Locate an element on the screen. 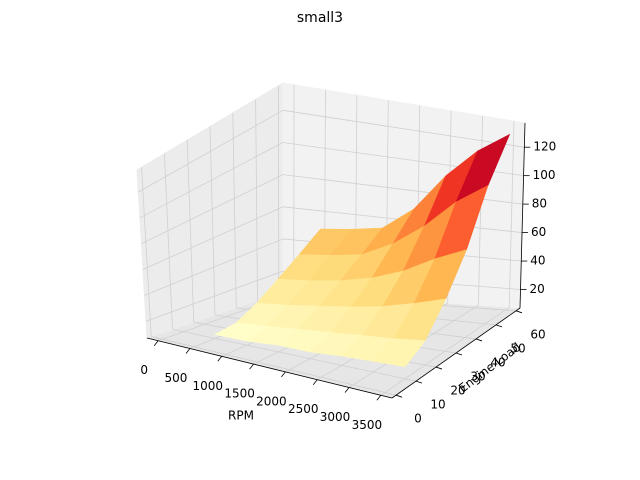 The width and height of the screenshot is (640, 480). x-tick-label: 2500 is located at coordinates (303, 409).